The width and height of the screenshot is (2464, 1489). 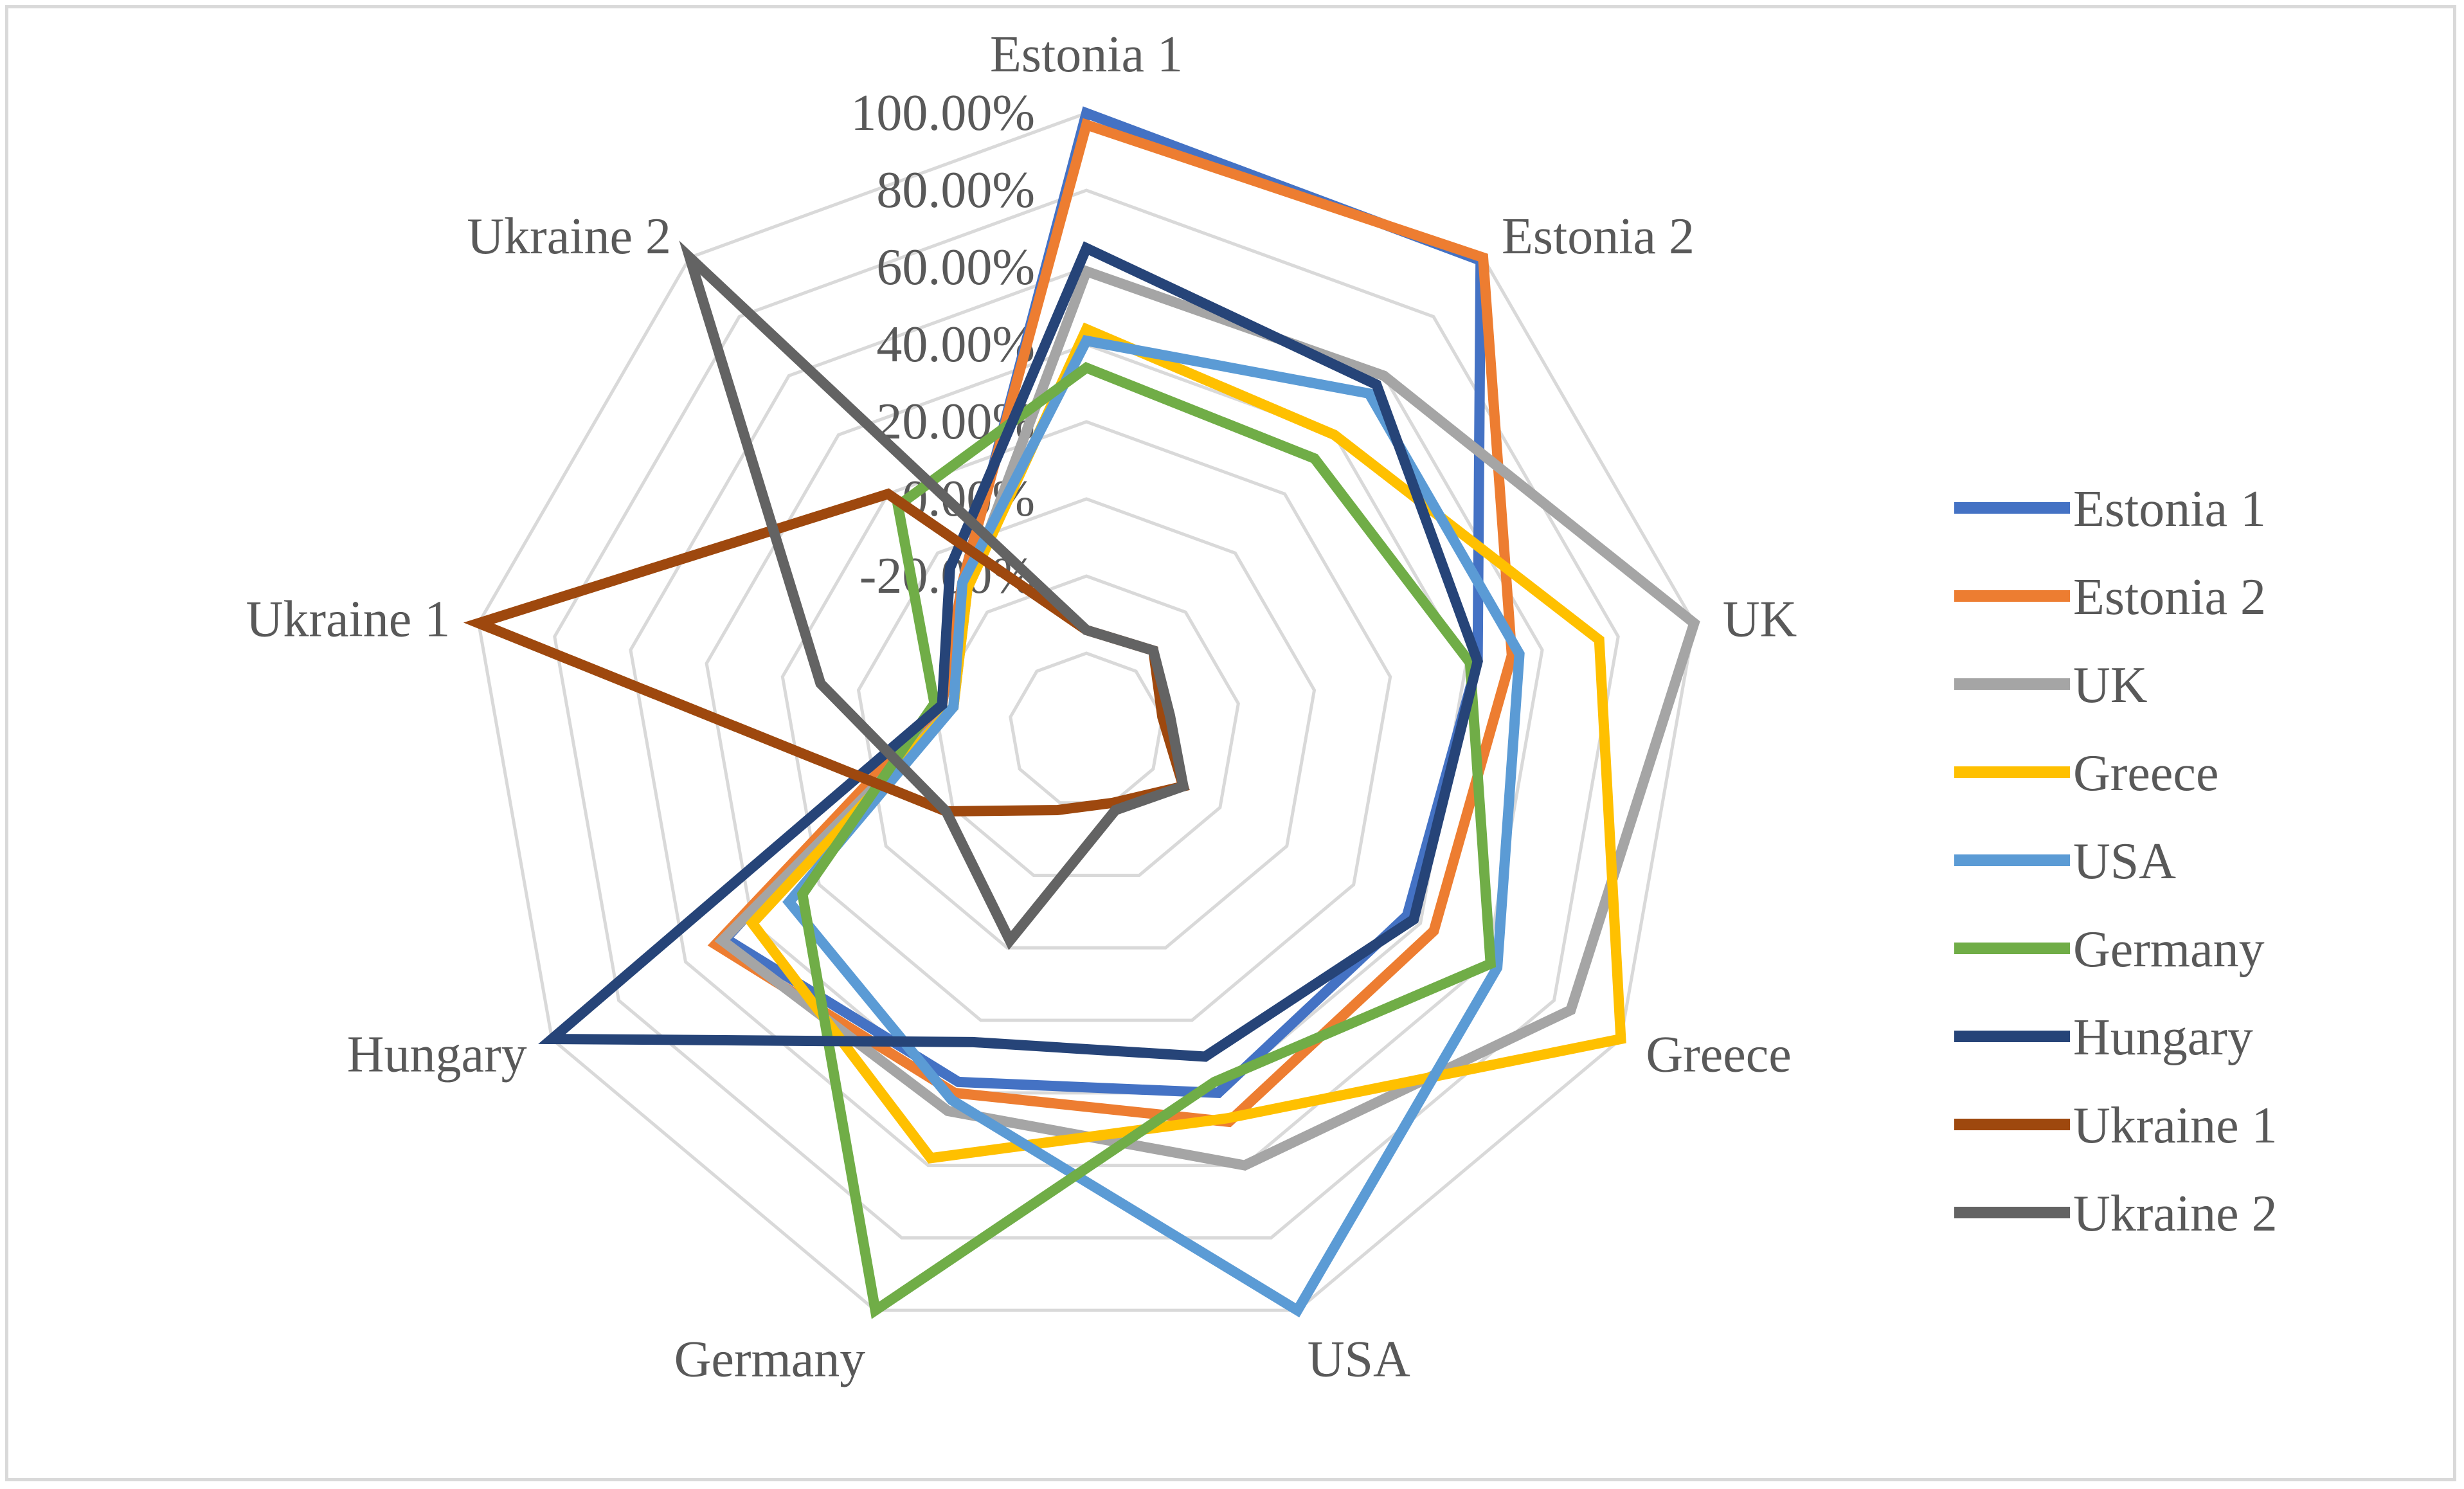 I want to click on tick-label: 40.00%, so click(x=956, y=344).